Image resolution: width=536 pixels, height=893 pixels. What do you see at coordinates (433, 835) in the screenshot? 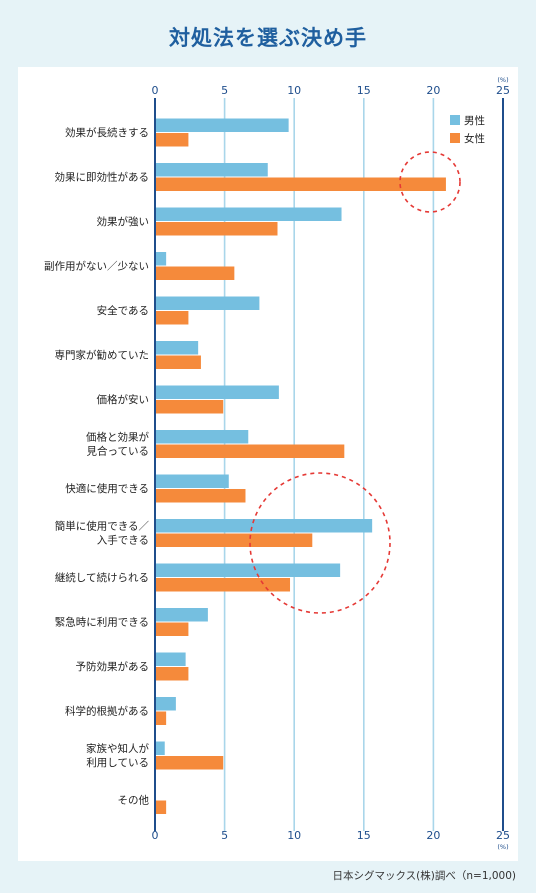
I see `tick-label-bottom: 20` at bounding box center [433, 835].